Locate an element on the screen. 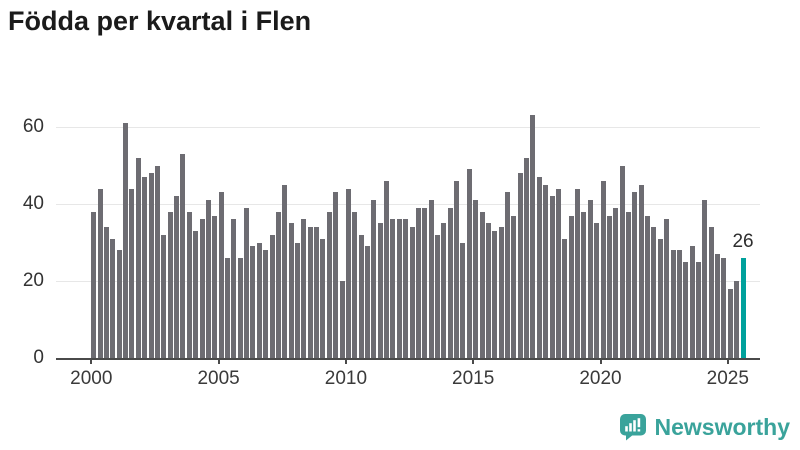 The image size is (800, 450). x-axis-tick-2020 is located at coordinates (600, 361).